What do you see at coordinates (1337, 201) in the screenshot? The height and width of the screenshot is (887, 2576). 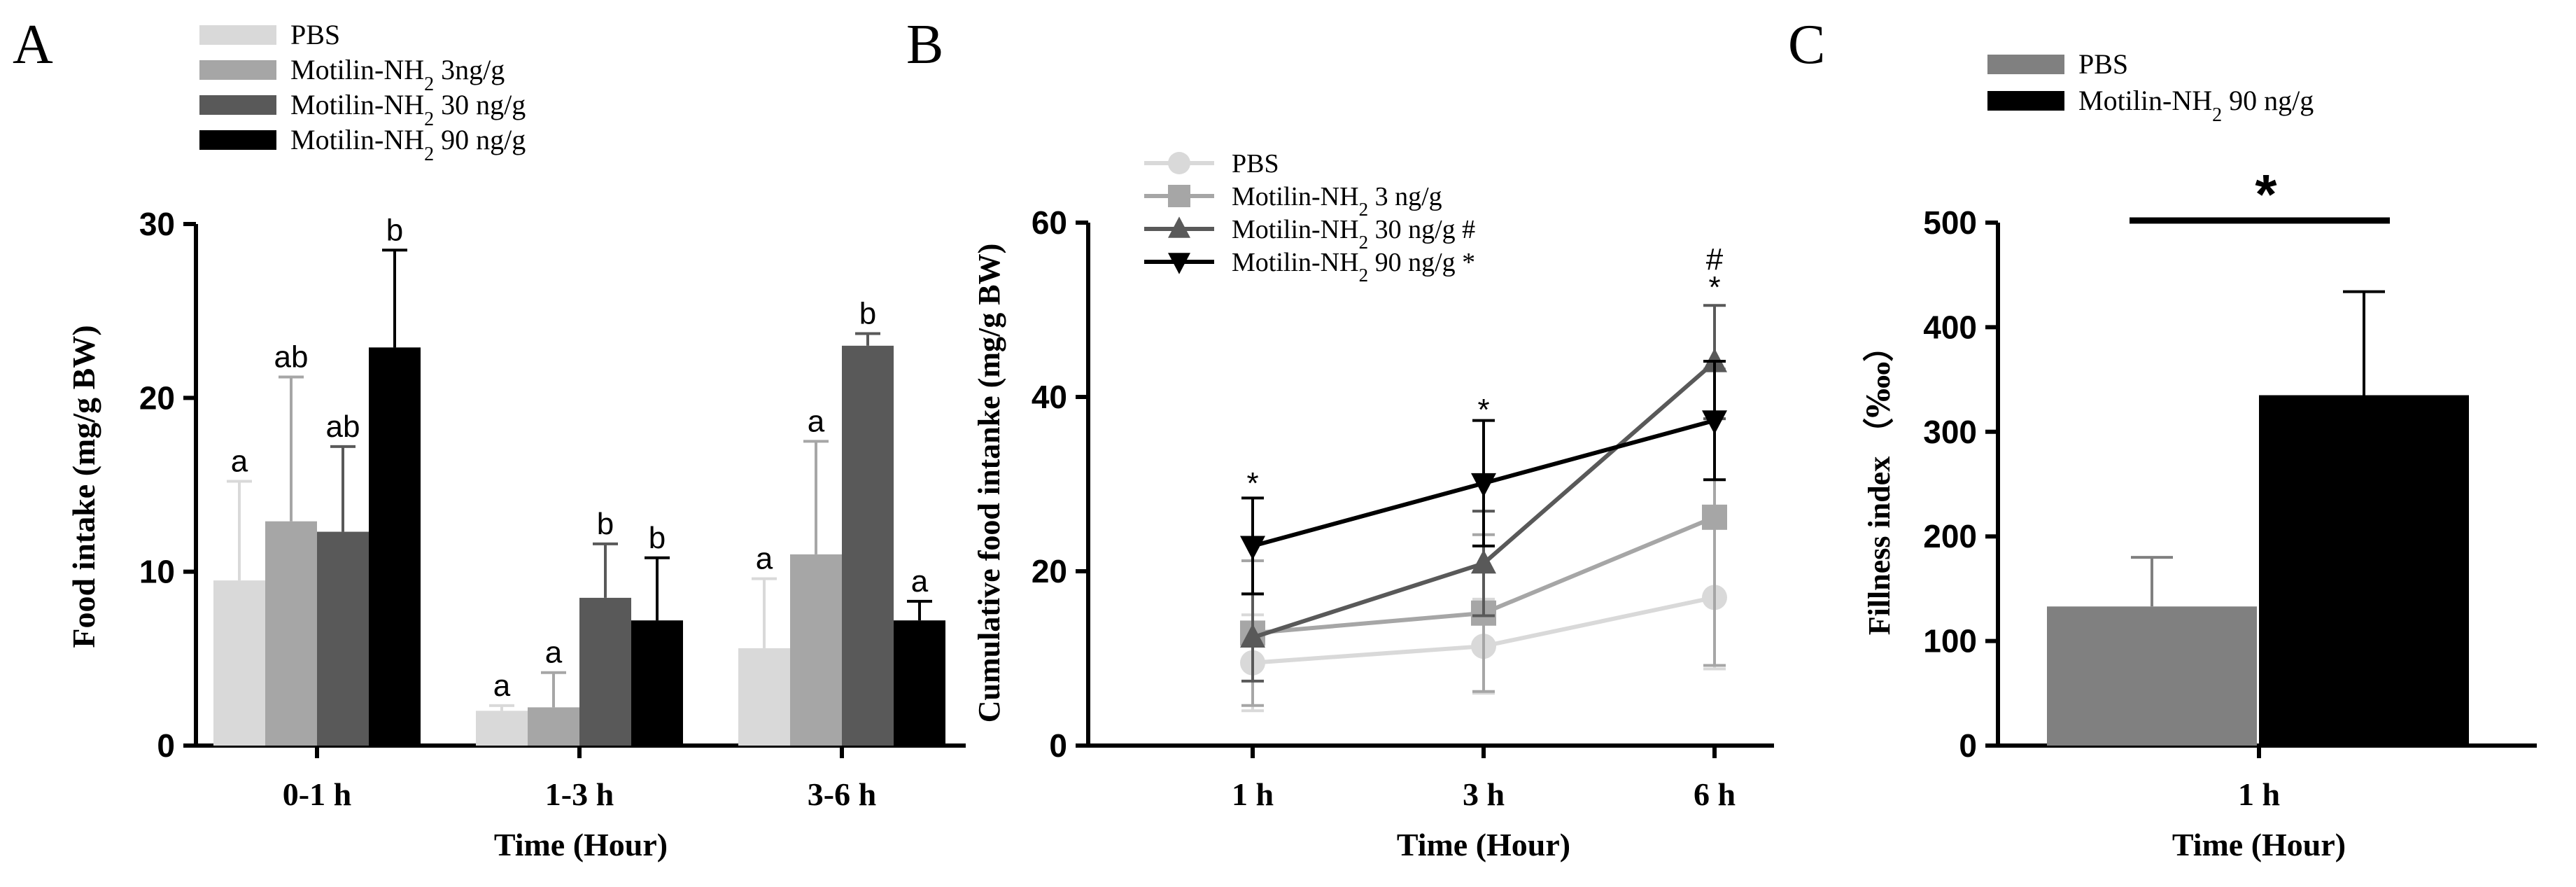 I see `legend-label: Motilin-NH2 3 ng/g` at bounding box center [1337, 201].